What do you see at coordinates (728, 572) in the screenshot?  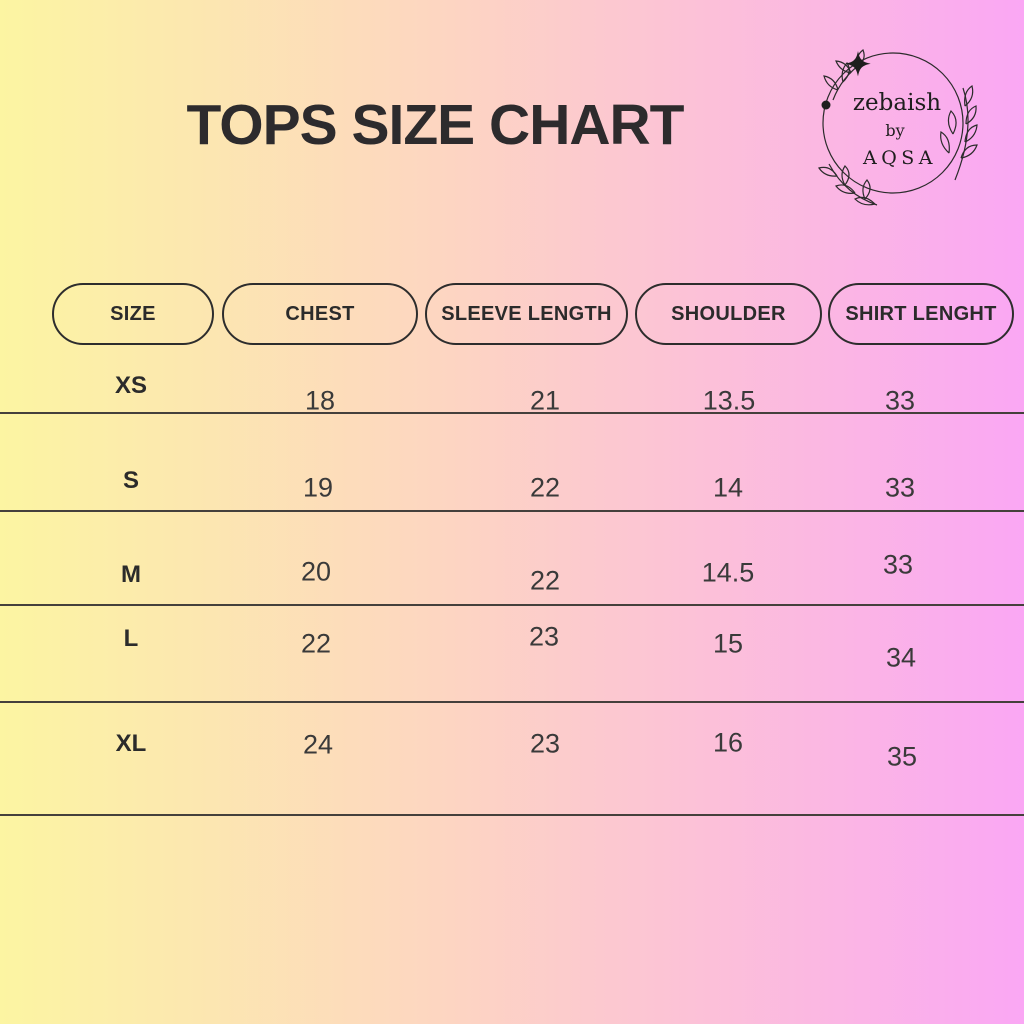 I see `size-value-cell: 14.5` at bounding box center [728, 572].